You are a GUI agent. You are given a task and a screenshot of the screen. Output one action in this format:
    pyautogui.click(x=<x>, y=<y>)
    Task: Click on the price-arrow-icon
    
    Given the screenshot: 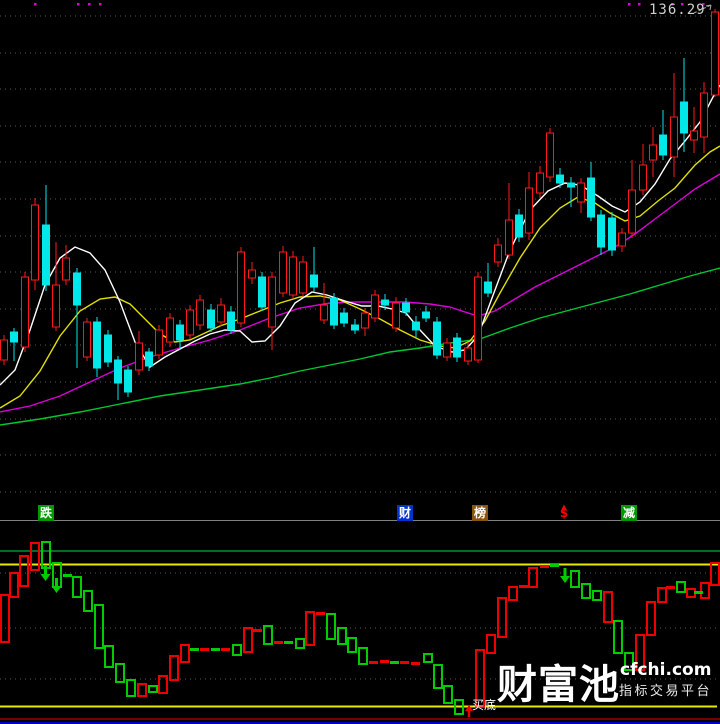 What is the action you would take?
    pyautogui.click(x=702, y=9)
    